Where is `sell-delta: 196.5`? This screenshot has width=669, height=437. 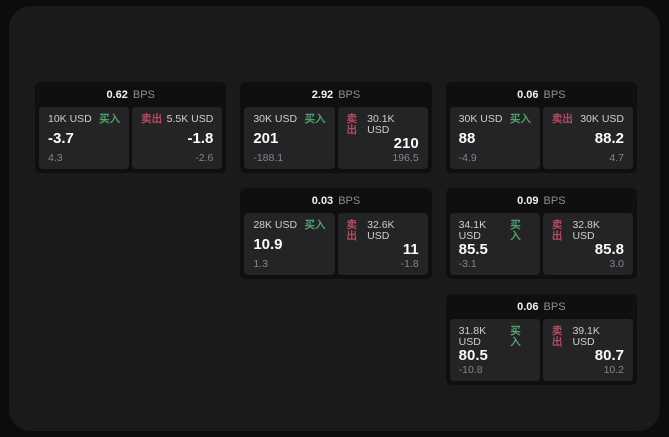
sell-delta: 196.5 is located at coordinates (405, 157).